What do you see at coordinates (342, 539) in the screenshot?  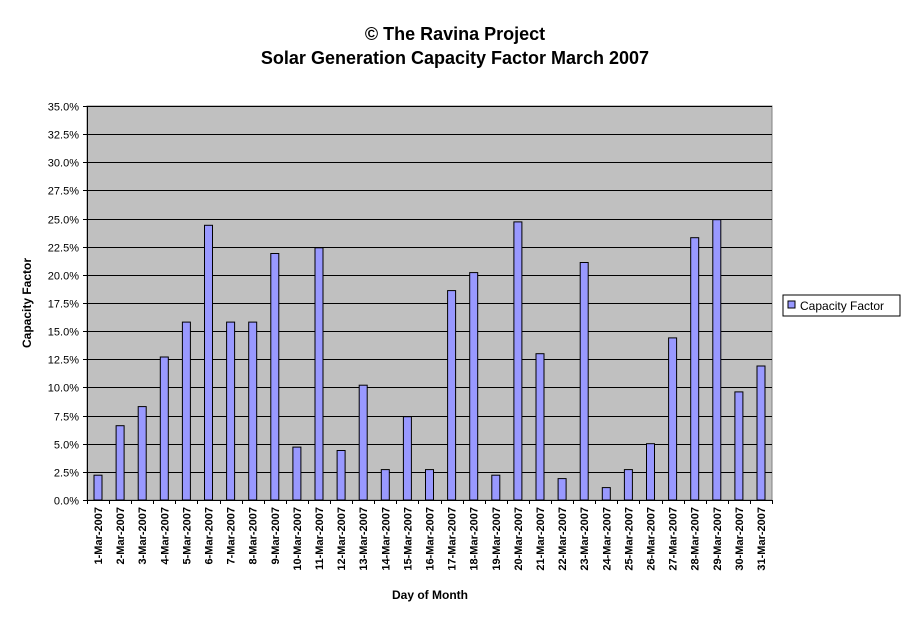 I see `x-tick-label: 12-Mar-2007` at bounding box center [342, 539].